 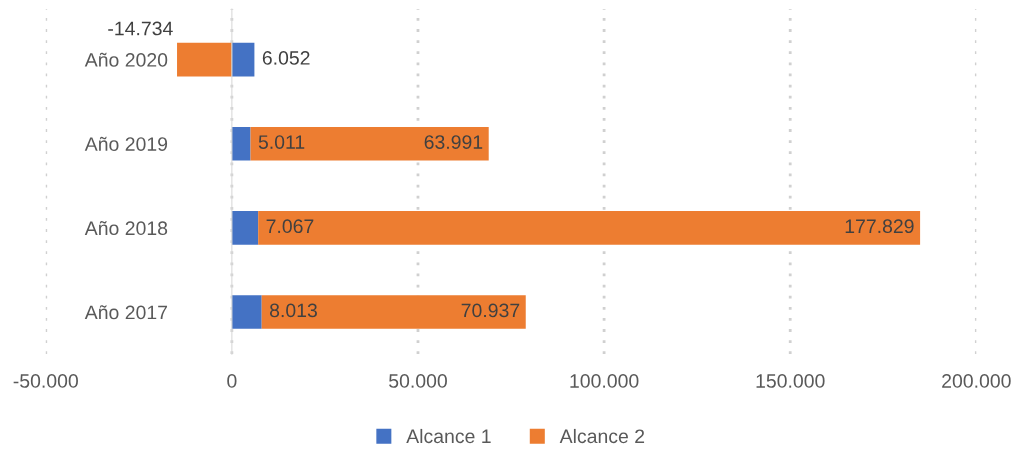 What do you see at coordinates (126, 59) in the screenshot?
I see `y-tick-label: Año 2020` at bounding box center [126, 59].